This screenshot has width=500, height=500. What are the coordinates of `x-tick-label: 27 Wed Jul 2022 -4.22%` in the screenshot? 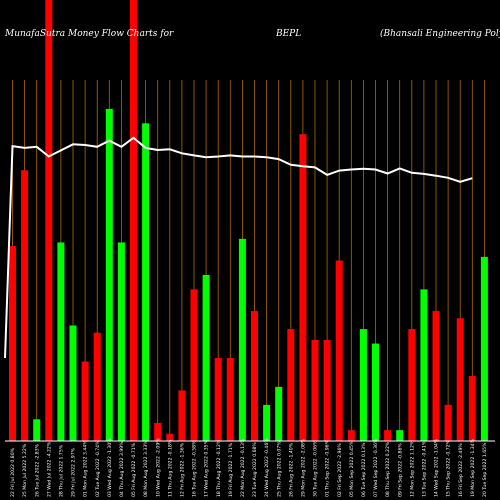 It's located at (49, 469).